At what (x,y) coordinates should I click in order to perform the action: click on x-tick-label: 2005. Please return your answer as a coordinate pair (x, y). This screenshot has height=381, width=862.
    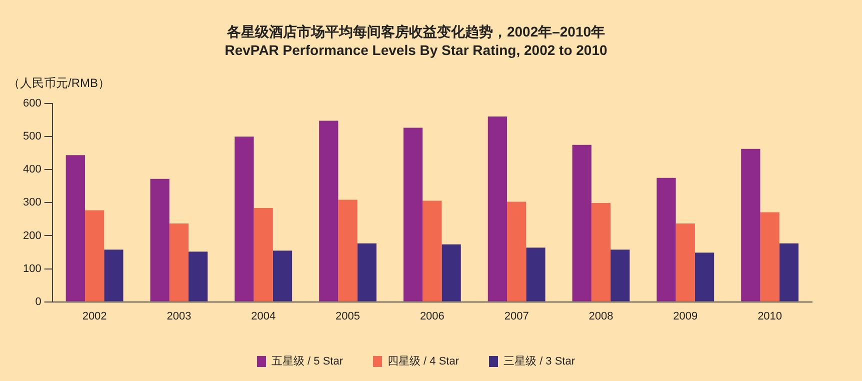
    Looking at the image, I should click on (348, 316).